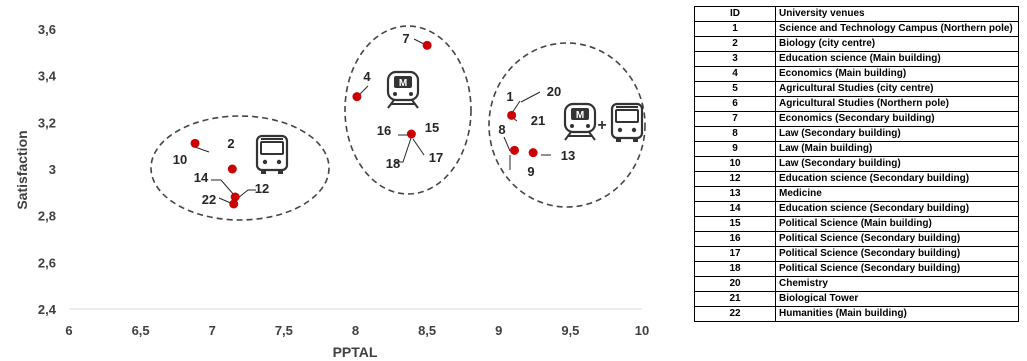  I want to click on venue-id-cell: 13, so click(735, 194).